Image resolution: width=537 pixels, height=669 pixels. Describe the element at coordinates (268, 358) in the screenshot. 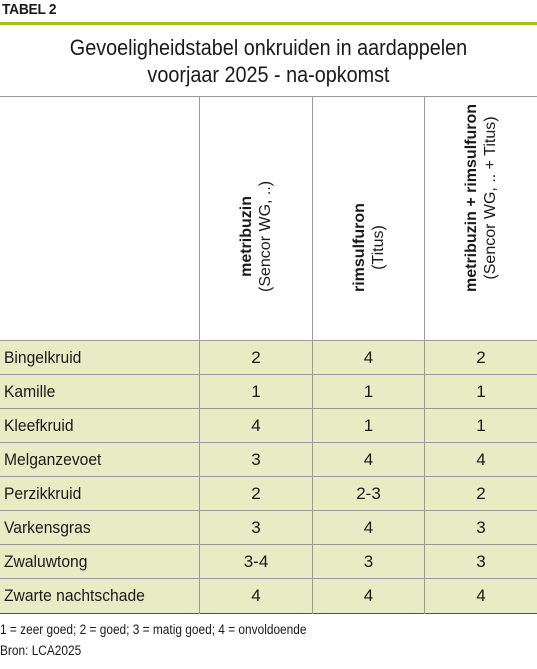

I see `table-row: Bingelkruid 2 4 2` at that location.